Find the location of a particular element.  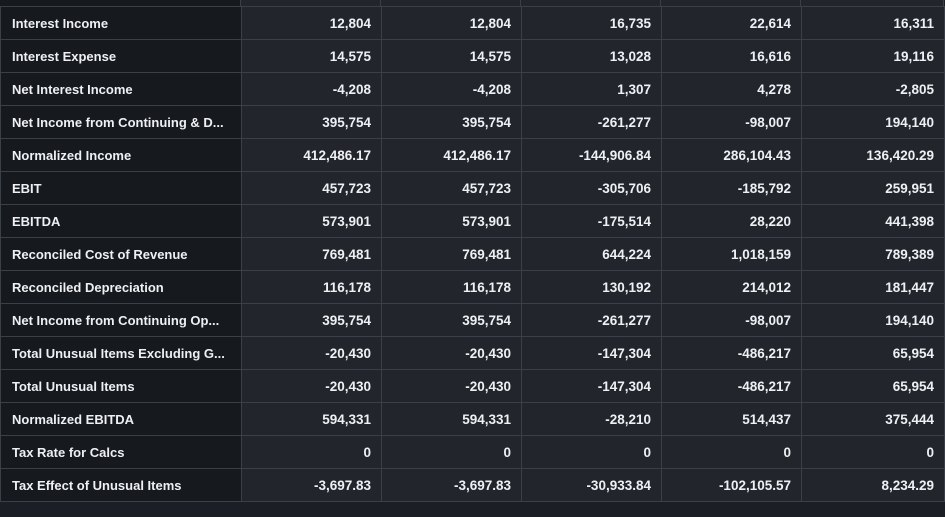

value-cell-col-2: 769,481 is located at coordinates (451, 254).